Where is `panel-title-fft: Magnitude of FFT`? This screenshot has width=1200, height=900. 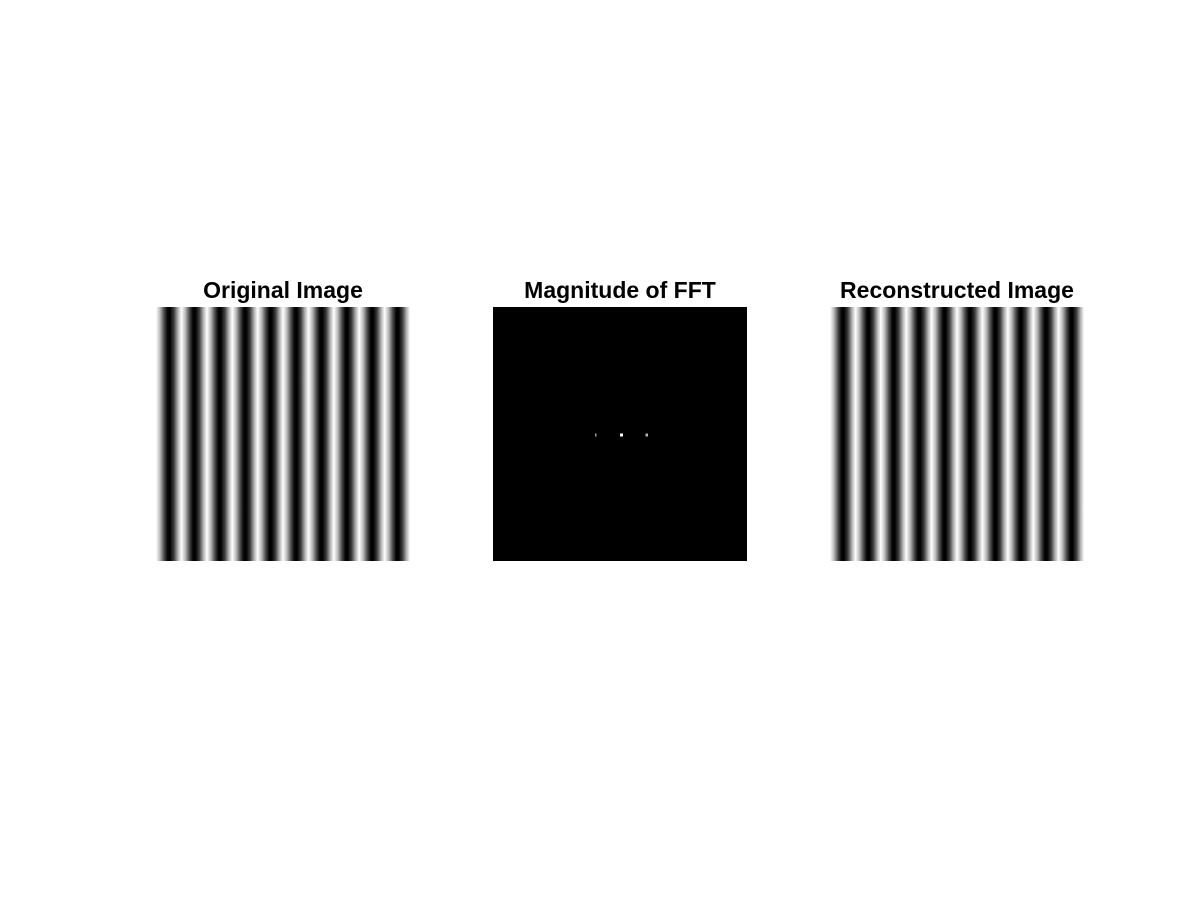
panel-title-fft: Magnitude of FFT is located at coordinates (620, 290).